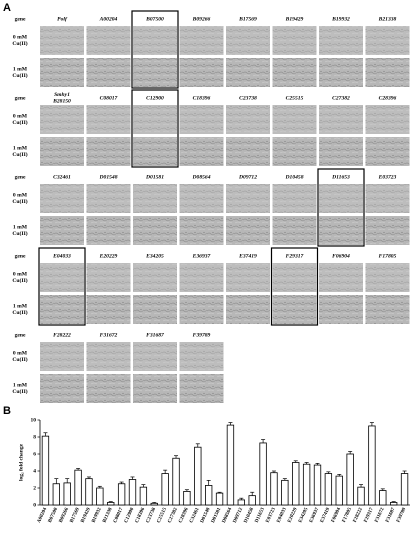  What do you see at coordinates (96, 515) in the screenshot?
I see `x-tick-label: B19932` at bounding box center [96, 515].